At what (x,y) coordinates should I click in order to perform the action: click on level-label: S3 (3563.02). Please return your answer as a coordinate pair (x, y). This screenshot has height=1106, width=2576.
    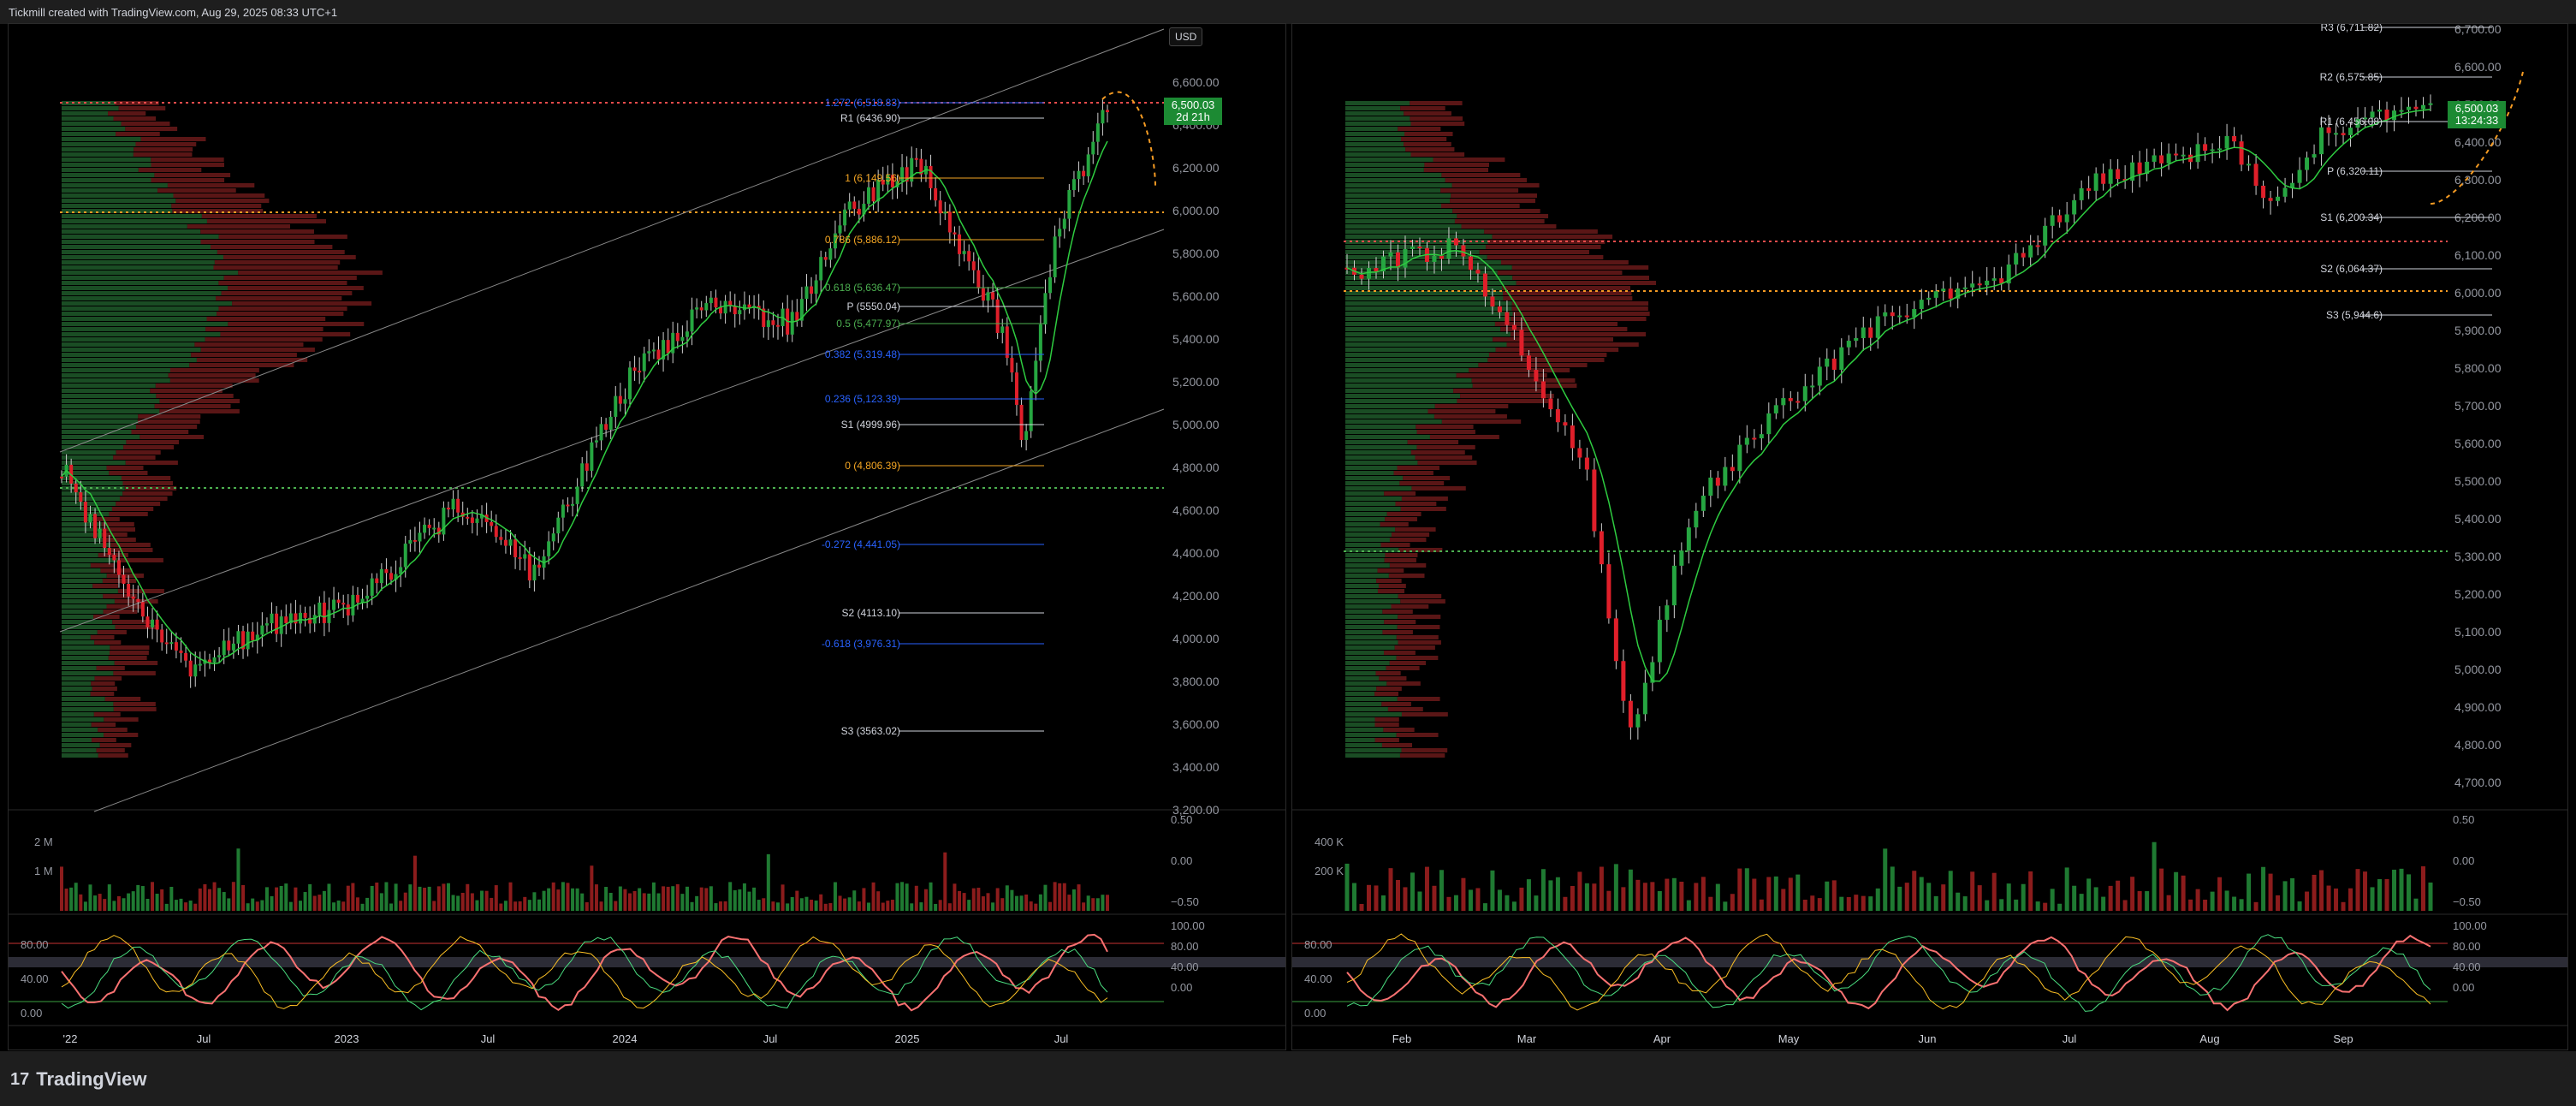
    Looking at the image, I should click on (870, 731).